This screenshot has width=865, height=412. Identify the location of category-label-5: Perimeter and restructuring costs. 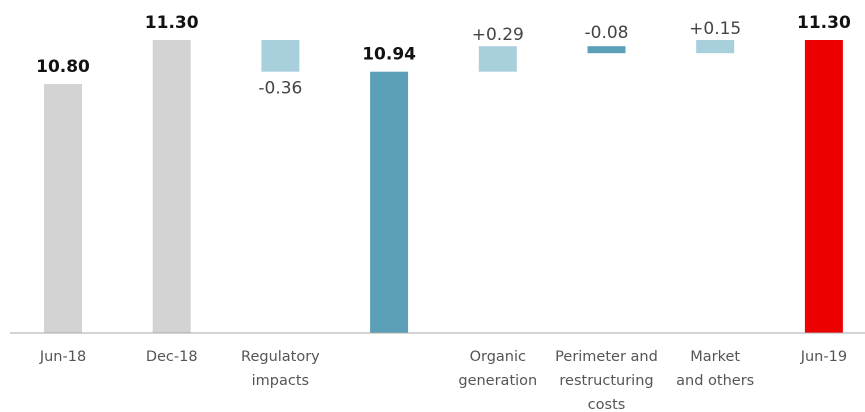
(606, 380).